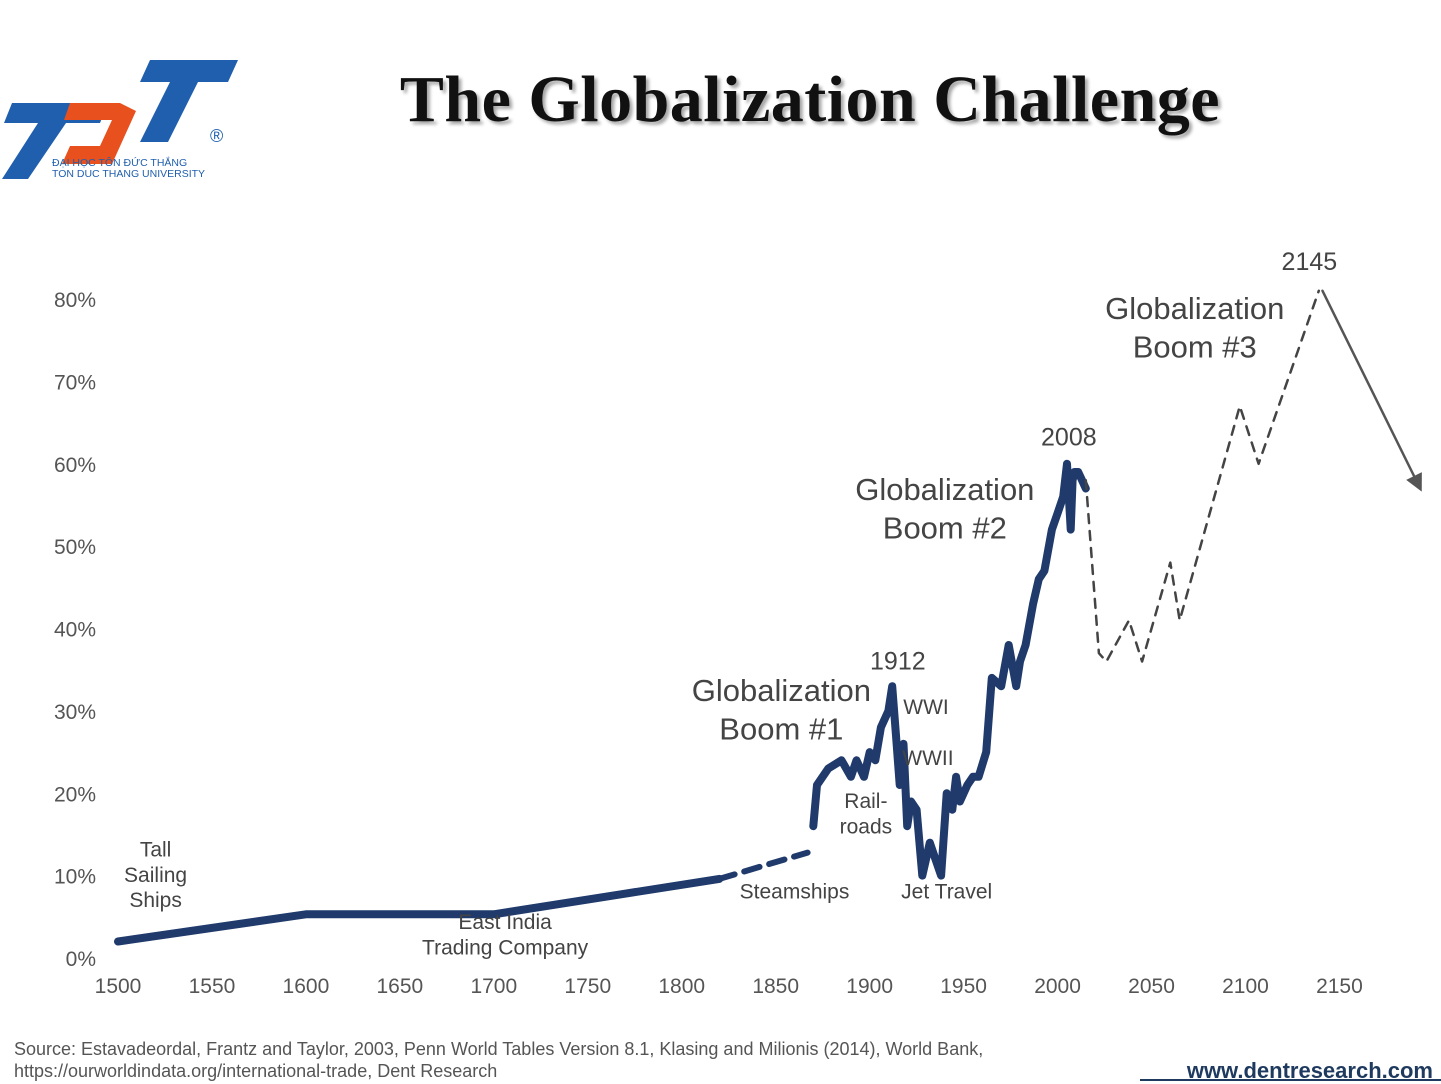 This screenshot has width=1441, height=1084. What do you see at coordinates (1069, 438) in the screenshot?
I see `chart-annotation: 2008` at bounding box center [1069, 438].